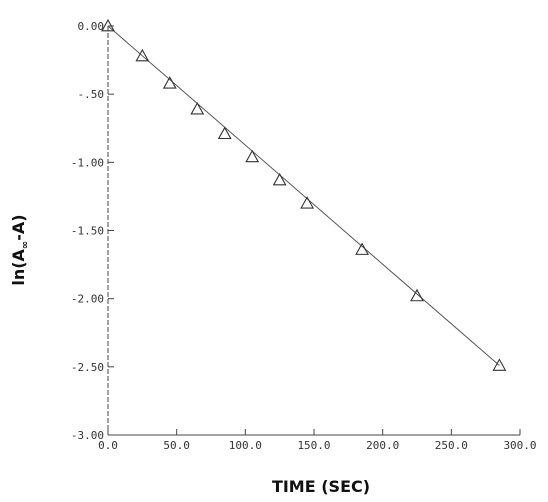 The image size is (548, 502). I want to click on x-tick-label: 0.0, so click(108, 445).